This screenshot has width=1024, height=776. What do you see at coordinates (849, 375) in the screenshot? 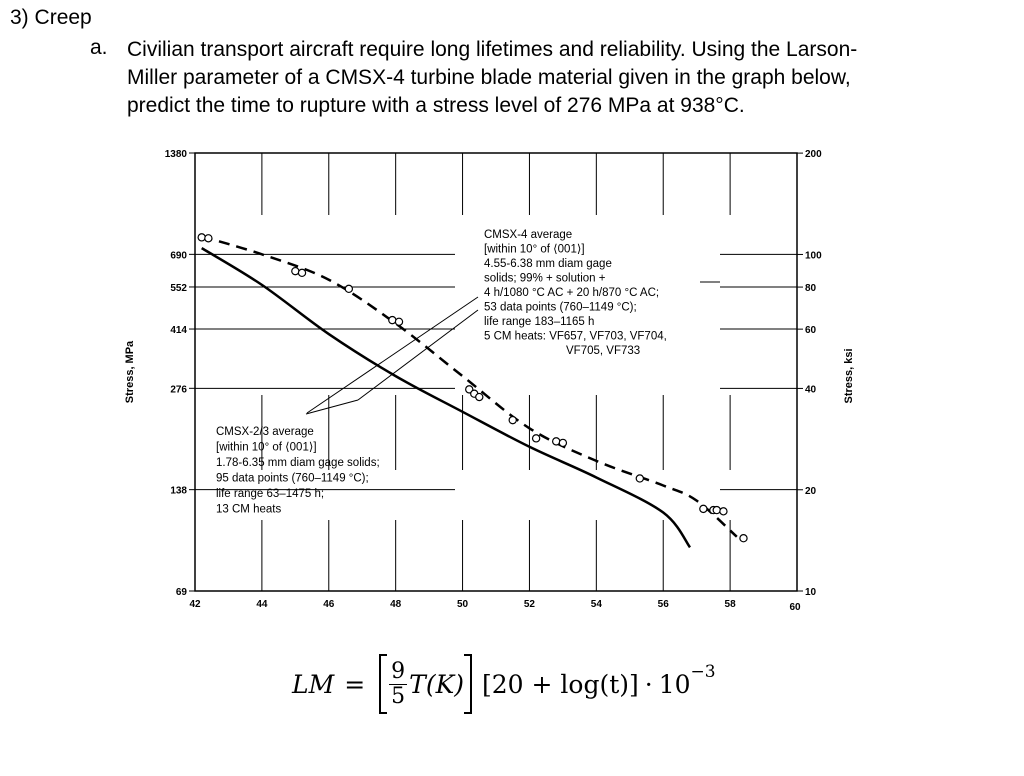
I see `y-axis-label-right: Stress, ksi` at bounding box center [849, 375].